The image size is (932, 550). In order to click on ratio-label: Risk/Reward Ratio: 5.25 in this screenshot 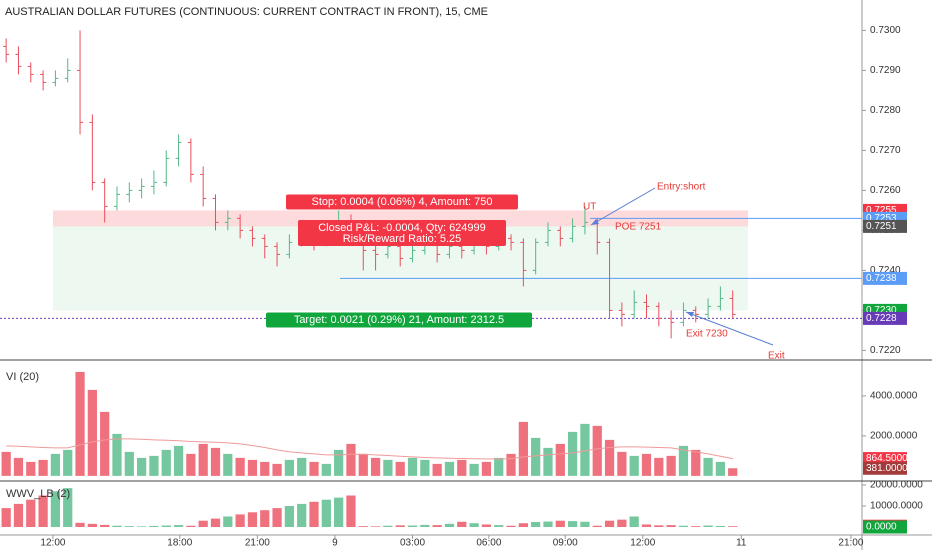, I will do `click(402, 239)`.